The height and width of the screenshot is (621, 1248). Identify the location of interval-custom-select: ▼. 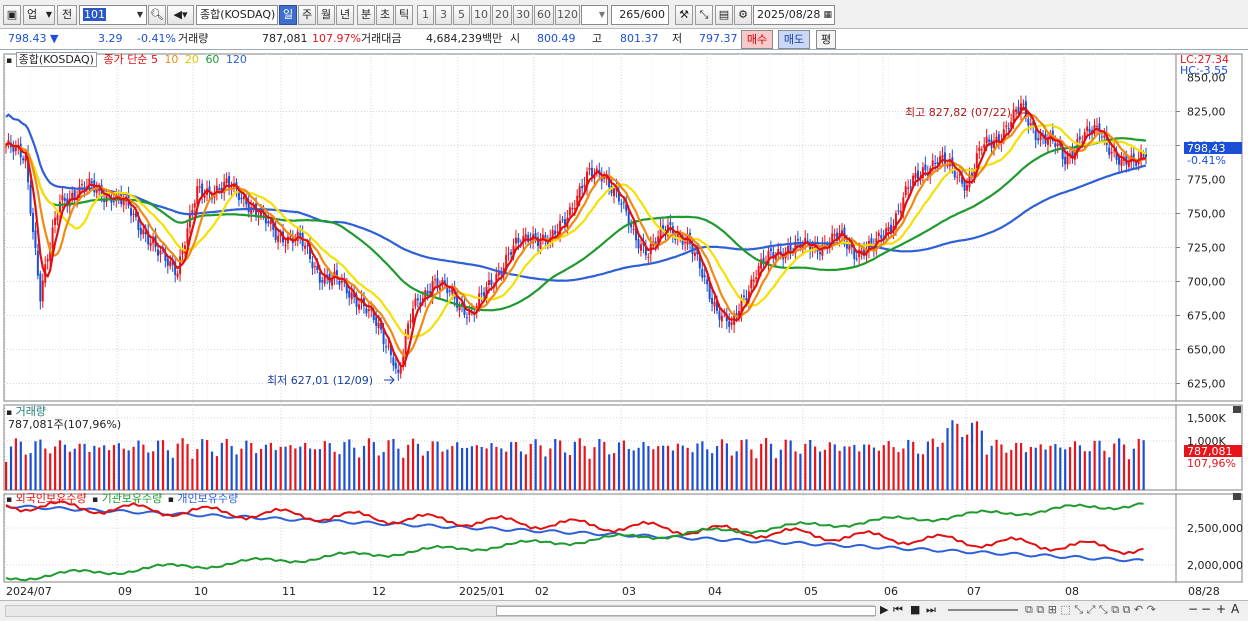
(594, 15).